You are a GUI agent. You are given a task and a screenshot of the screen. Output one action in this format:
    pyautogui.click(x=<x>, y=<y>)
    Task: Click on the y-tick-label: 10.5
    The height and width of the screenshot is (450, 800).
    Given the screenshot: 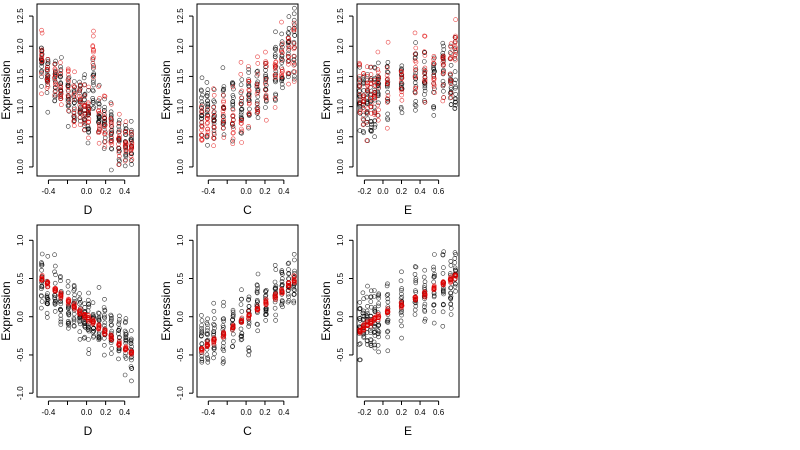 What is the action you would take?
    pyautogui.click(x=340, y=136)
    